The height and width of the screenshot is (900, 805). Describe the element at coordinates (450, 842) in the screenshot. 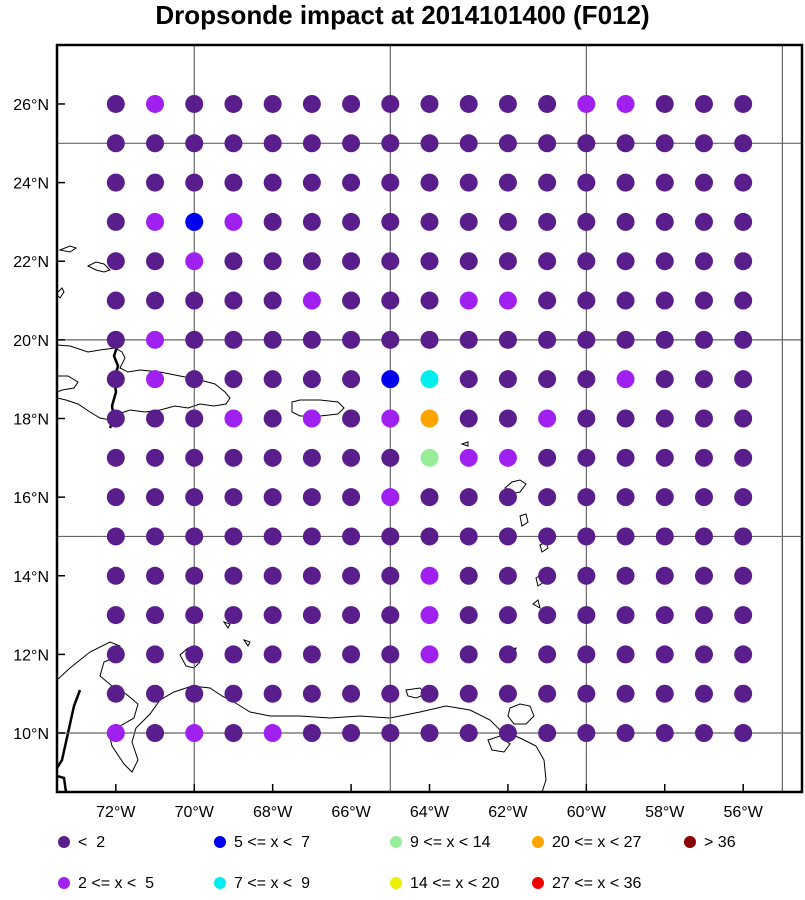

I see `legend-label: 9 <= x < 14` at that location.